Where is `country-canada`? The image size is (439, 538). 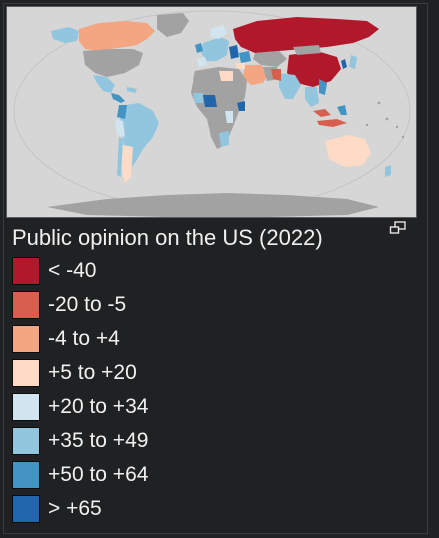 country-canada is located at coordinates (117, 36).